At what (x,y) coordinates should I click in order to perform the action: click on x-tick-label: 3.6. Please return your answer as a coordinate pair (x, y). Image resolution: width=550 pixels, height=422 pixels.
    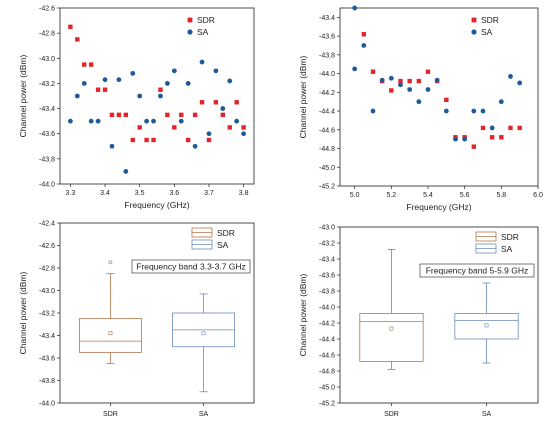
    Looking at the image, I should click on (174, 193).